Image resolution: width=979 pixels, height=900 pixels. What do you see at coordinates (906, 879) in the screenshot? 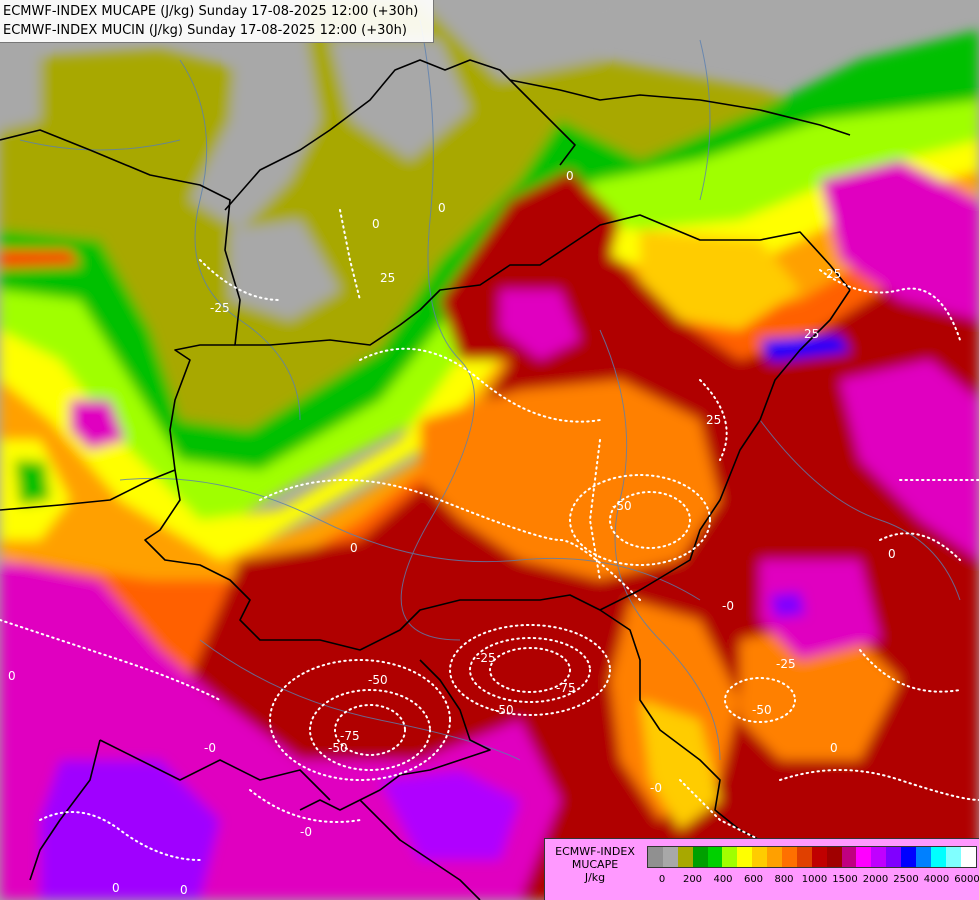
I see `legend-tick-label: 2500` at bounding box center [906, 879].